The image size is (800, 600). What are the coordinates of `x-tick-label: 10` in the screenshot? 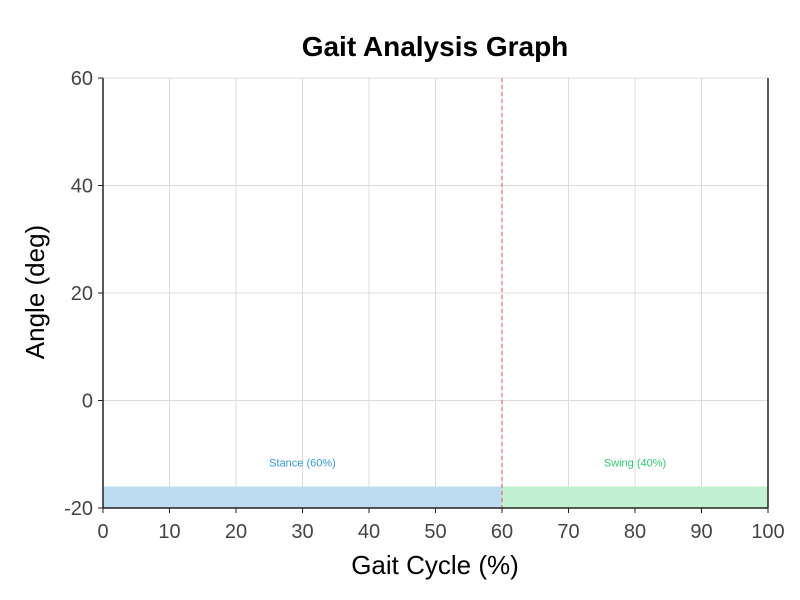 It's located at (169, 532).